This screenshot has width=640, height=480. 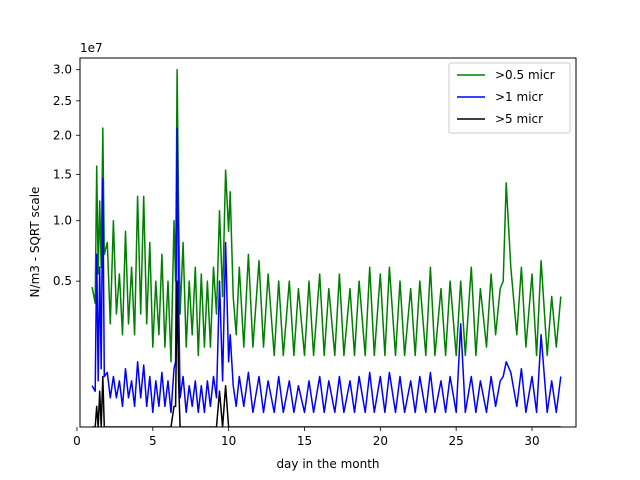 I want to click on legend-item: >5 micr, so click(x=500, y=119).